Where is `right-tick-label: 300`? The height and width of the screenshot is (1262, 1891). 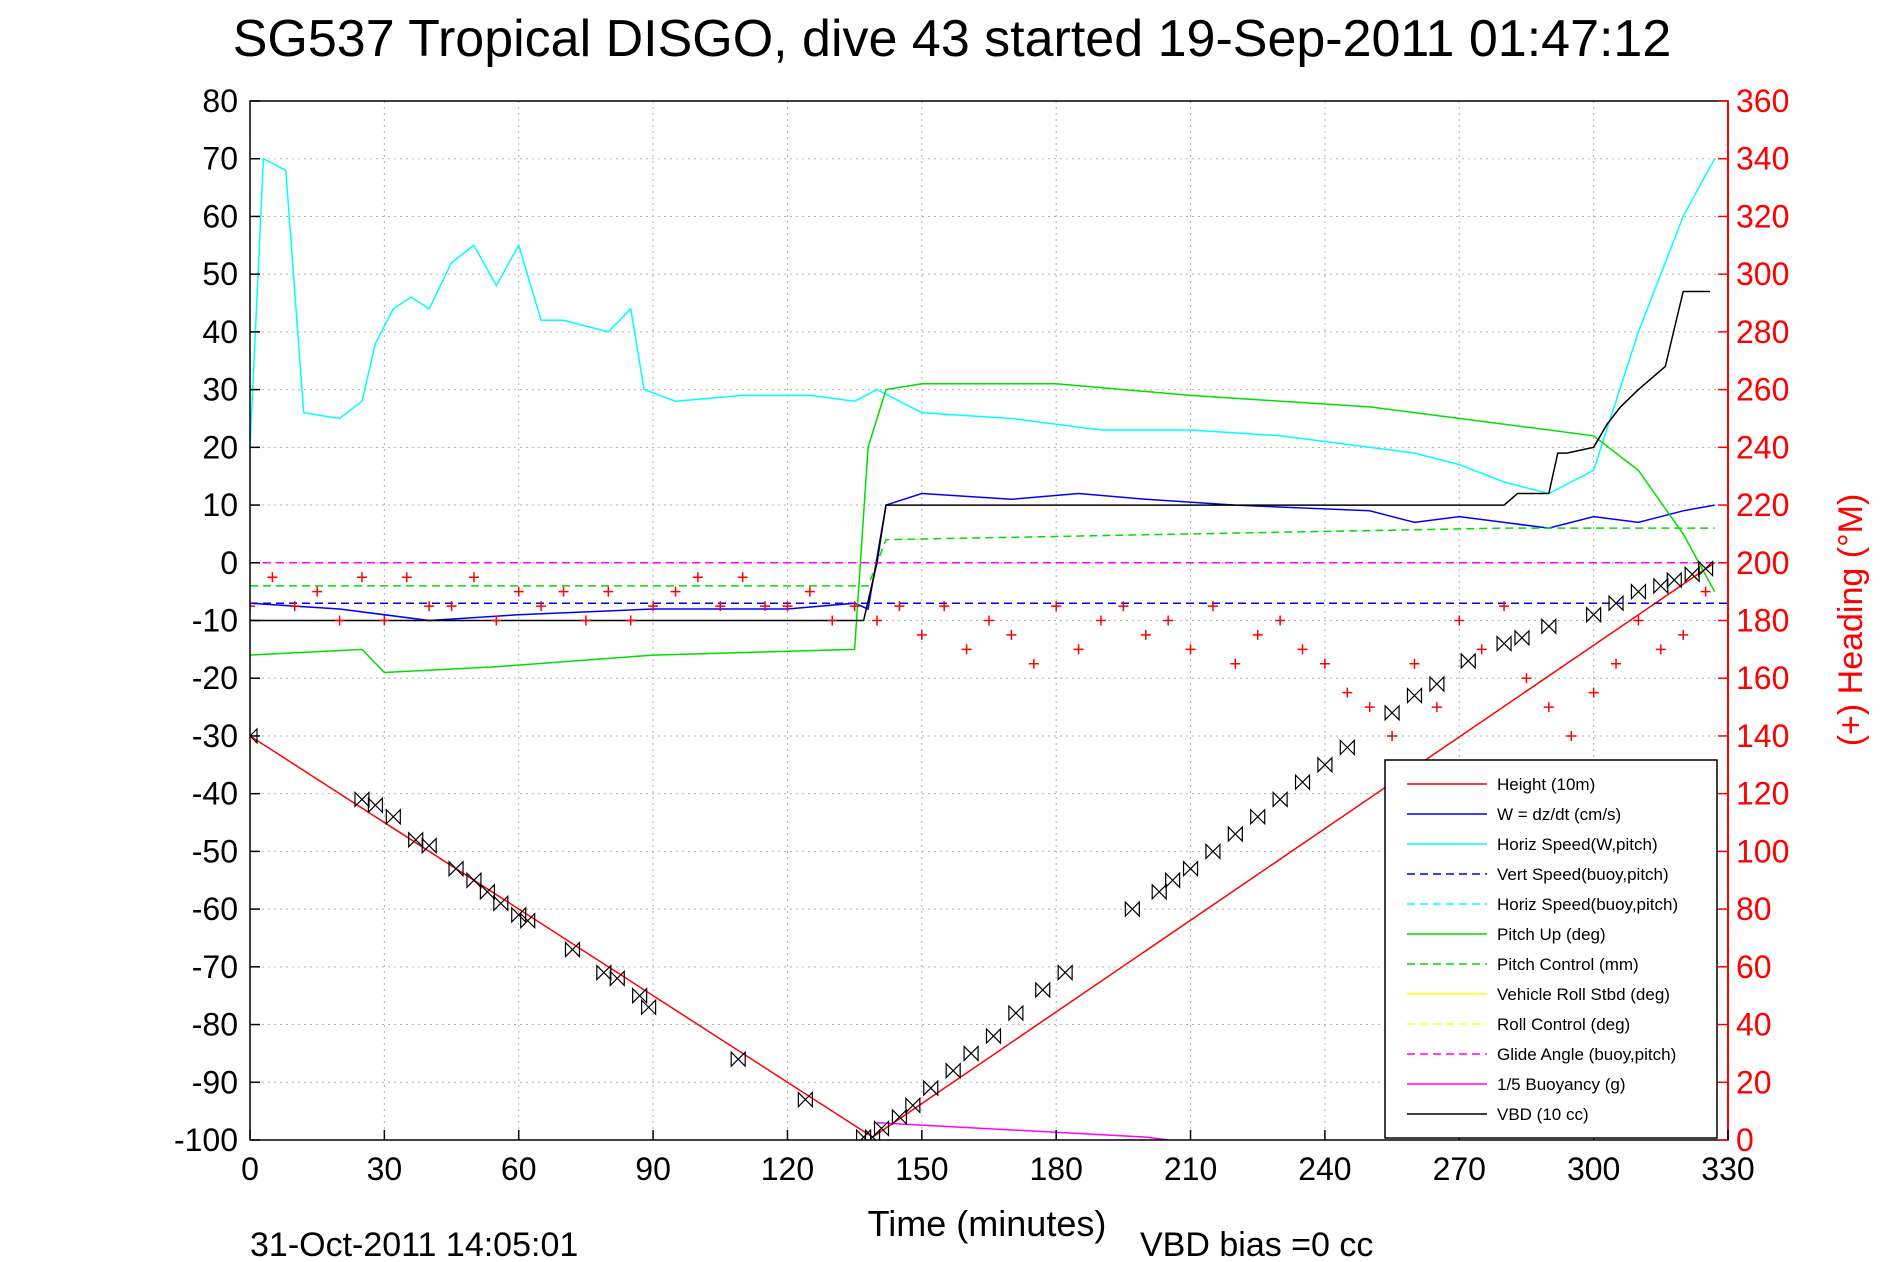 right-tick-label: 300 is located at coordinates (1762, 274).